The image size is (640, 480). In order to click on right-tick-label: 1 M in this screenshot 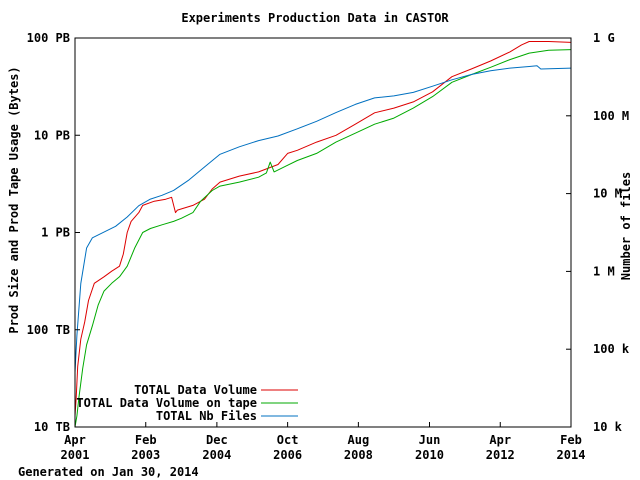, I will do `click(604, 271)`.